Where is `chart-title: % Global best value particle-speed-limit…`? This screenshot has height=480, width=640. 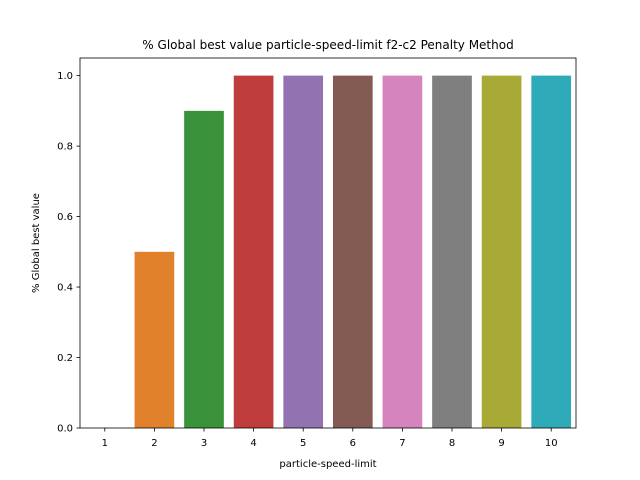 chart-title: % Global best value particle-speed-limit… is located at coordinates (327, 45).